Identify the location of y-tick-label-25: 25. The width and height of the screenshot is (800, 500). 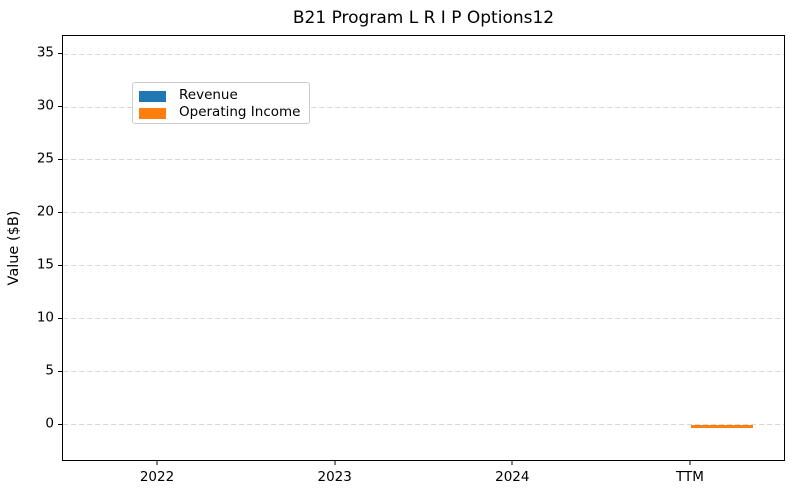
(45, 158).